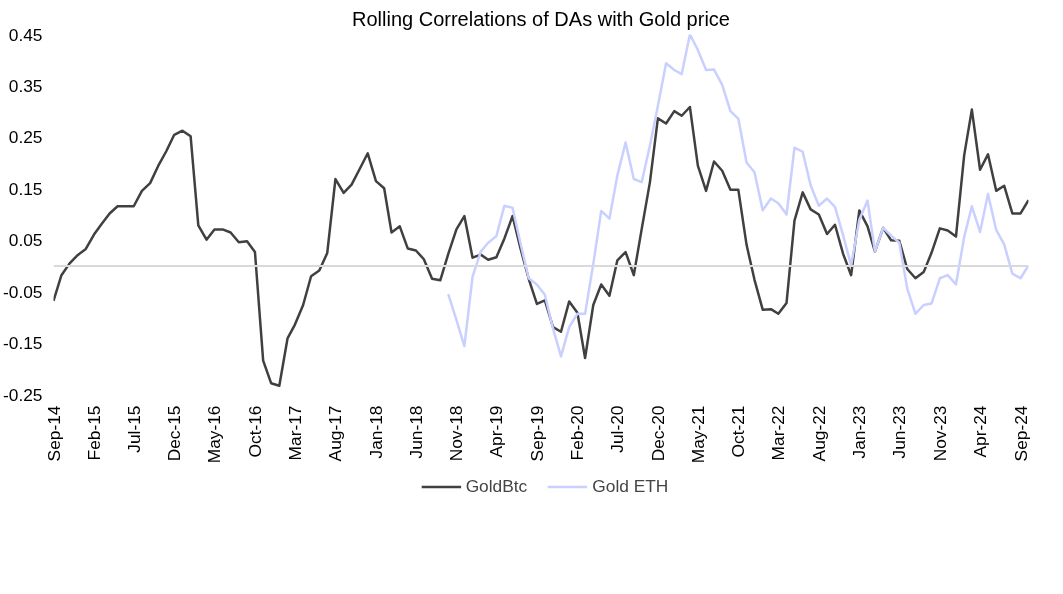  What do you see at coordinates (818, 433) in the screenshot?
I see `x-tick-label: Aug-22` at bounding box center [818, 433].